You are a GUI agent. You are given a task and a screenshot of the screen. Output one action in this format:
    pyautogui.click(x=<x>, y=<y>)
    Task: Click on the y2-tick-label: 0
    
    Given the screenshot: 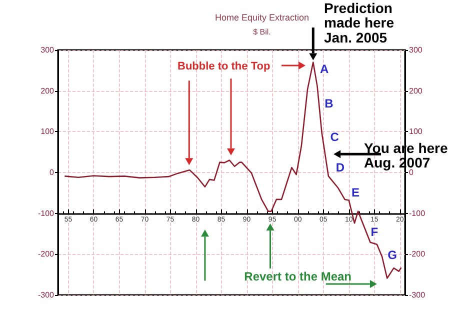 What is the action you would take?
    pyautogui.click(x=411, y=172)
    